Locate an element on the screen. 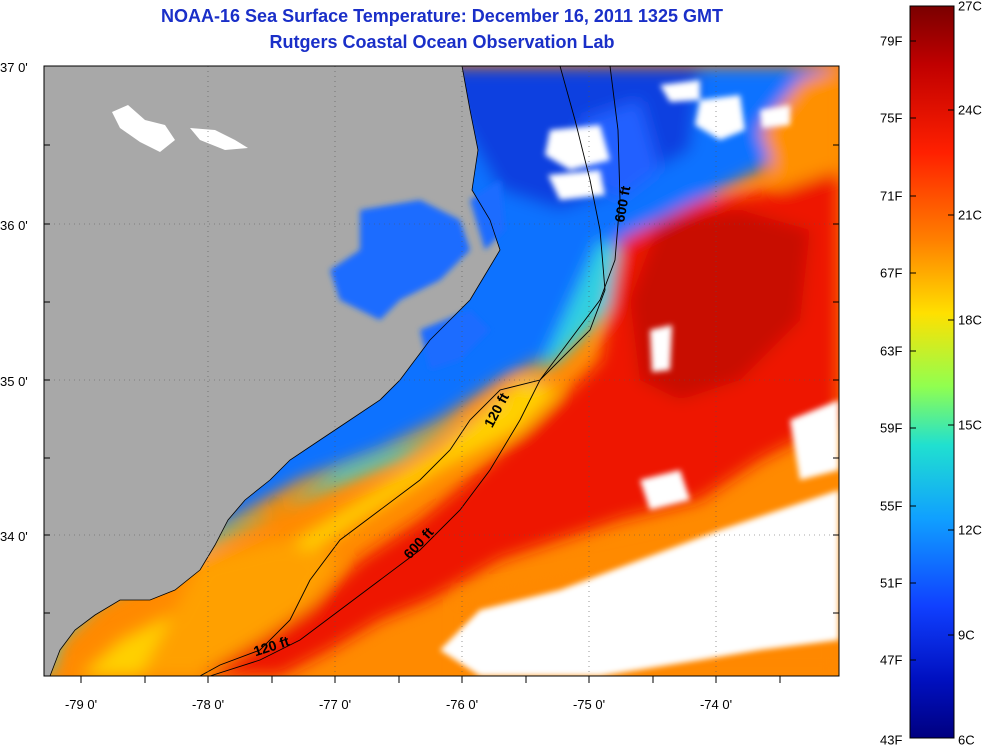 This screenshot has height=754, width=984. lat-label: 37 0' is located at coordinates (14, 67).